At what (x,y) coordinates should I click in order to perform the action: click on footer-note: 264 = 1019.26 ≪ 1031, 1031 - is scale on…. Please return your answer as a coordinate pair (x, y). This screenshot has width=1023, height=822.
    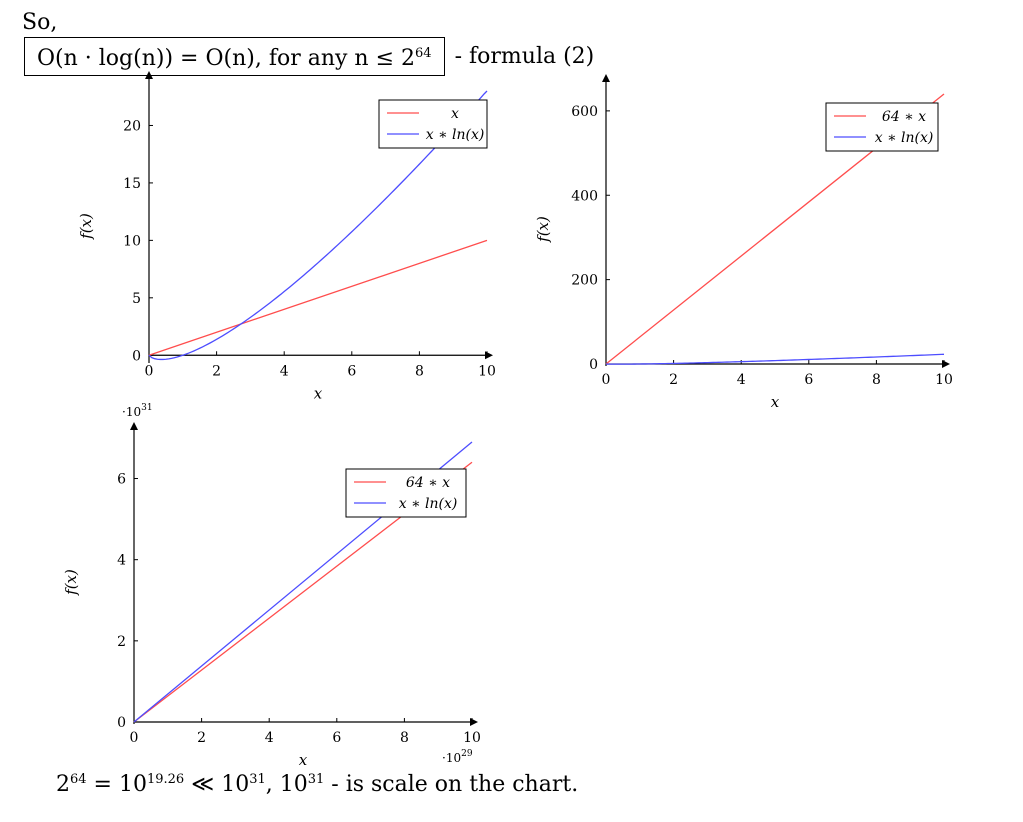
    Looking at the image, I should click on (317, 784).